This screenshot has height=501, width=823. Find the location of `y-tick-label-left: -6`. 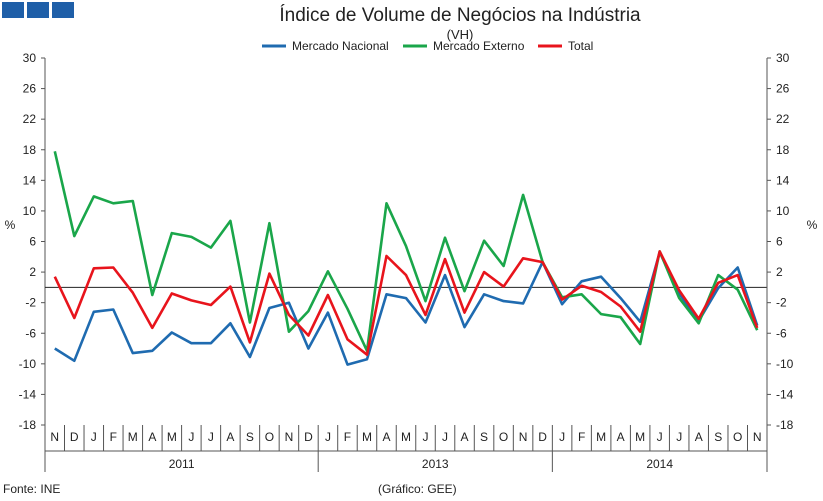

y-tick-label-left: -6 is located at coordinates (30, 333).